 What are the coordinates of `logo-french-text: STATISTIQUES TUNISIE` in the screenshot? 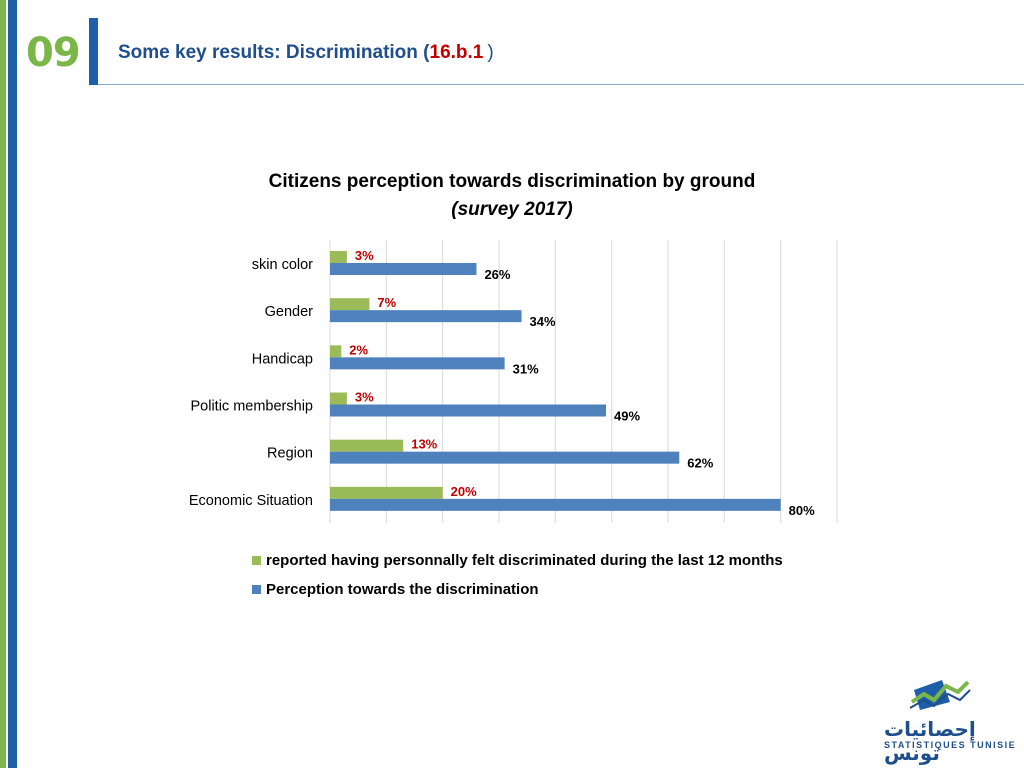 It's located at (950, 745).